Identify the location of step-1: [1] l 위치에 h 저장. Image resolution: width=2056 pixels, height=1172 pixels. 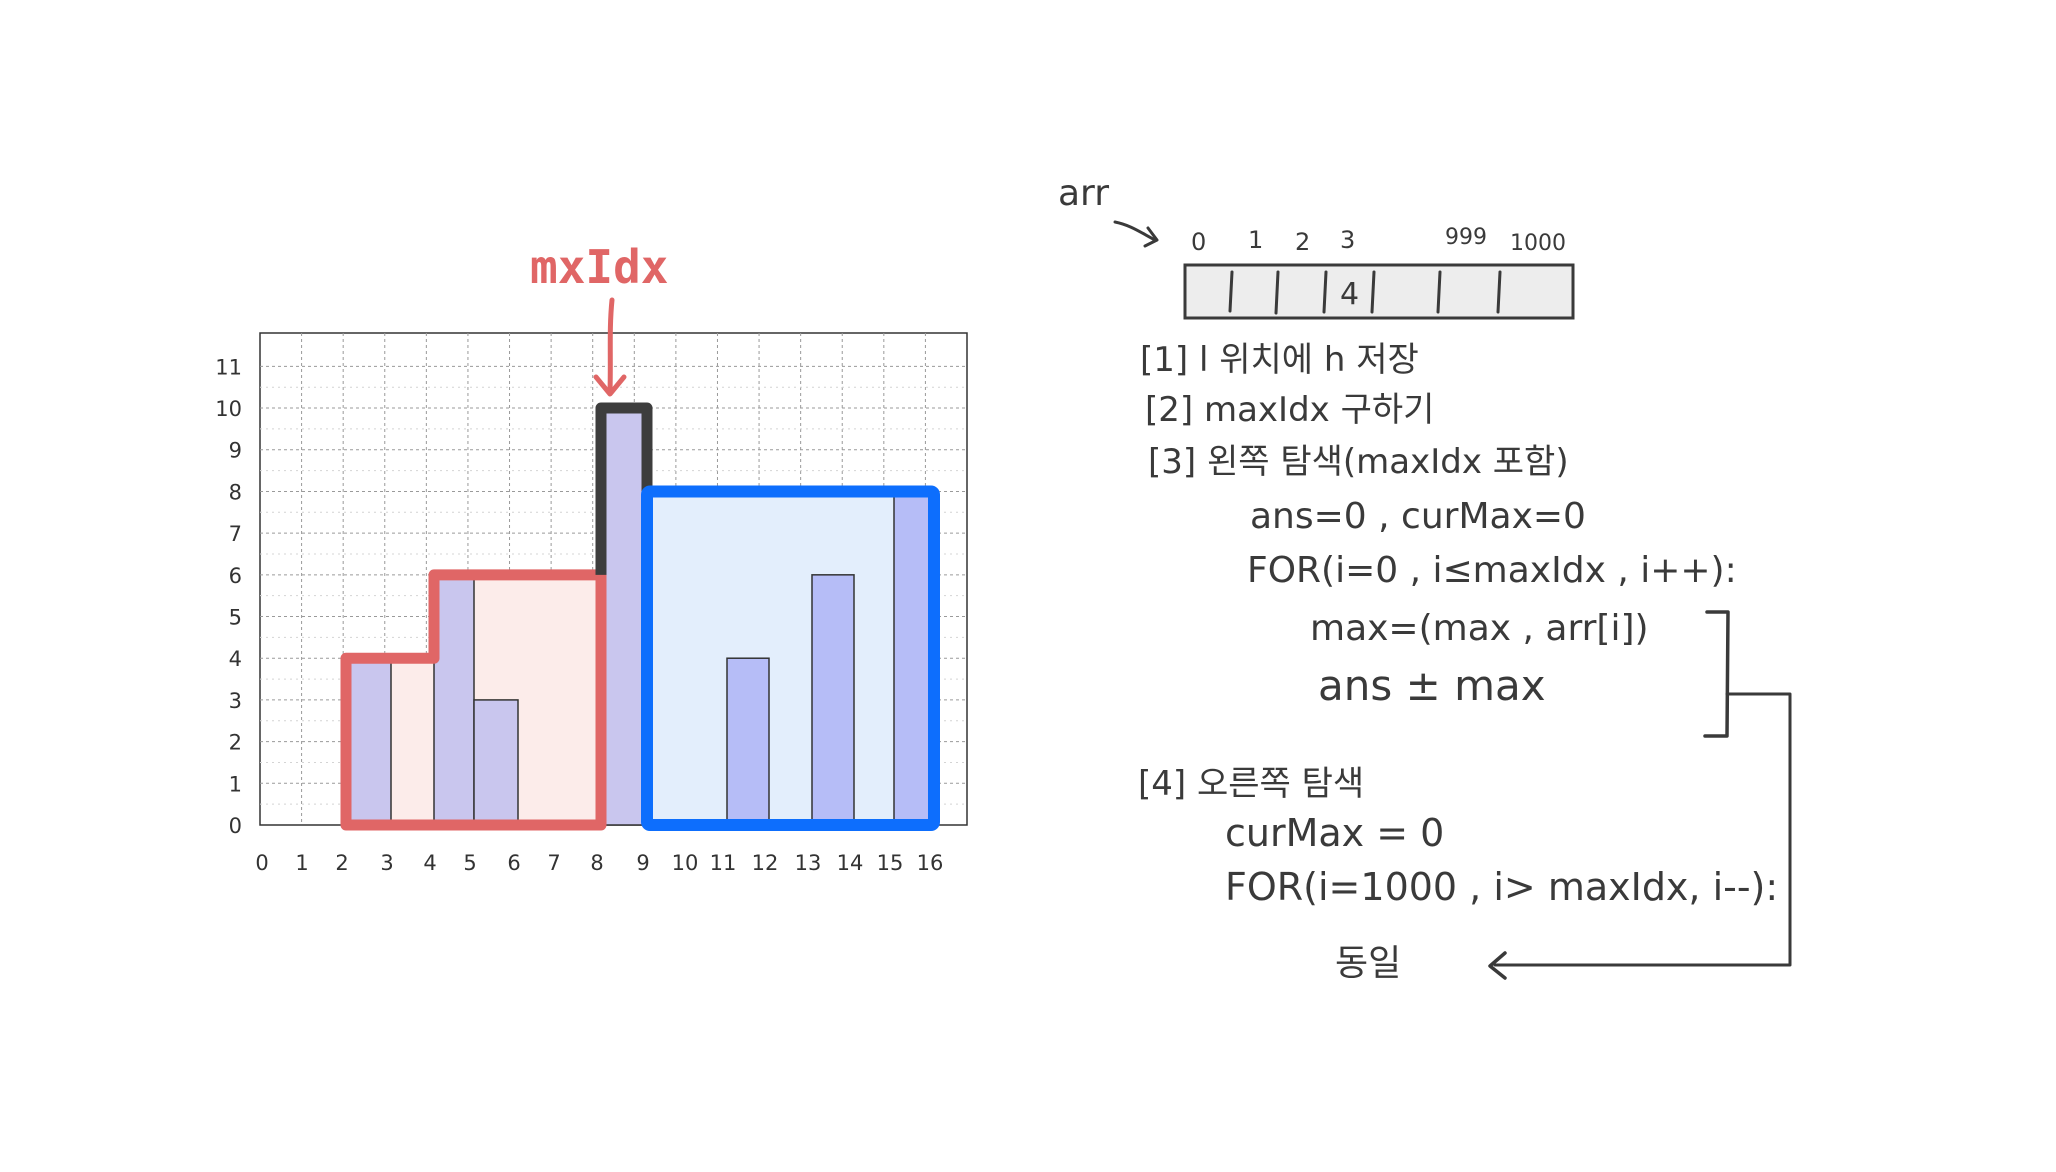
(1279, 360).